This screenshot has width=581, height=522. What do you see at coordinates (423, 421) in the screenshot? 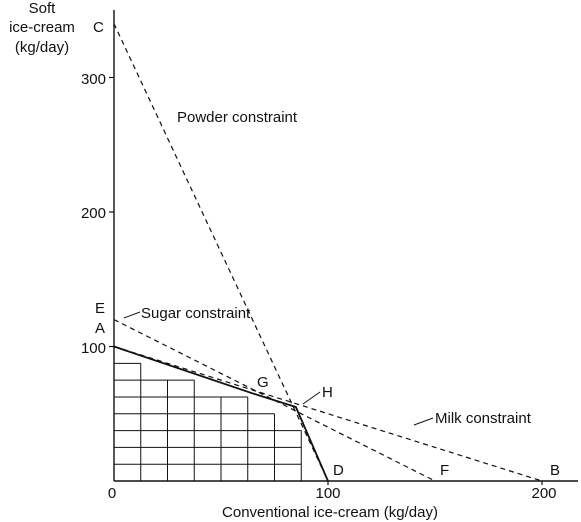
I see `milk-label-leader` at bounding box center [423, 421].